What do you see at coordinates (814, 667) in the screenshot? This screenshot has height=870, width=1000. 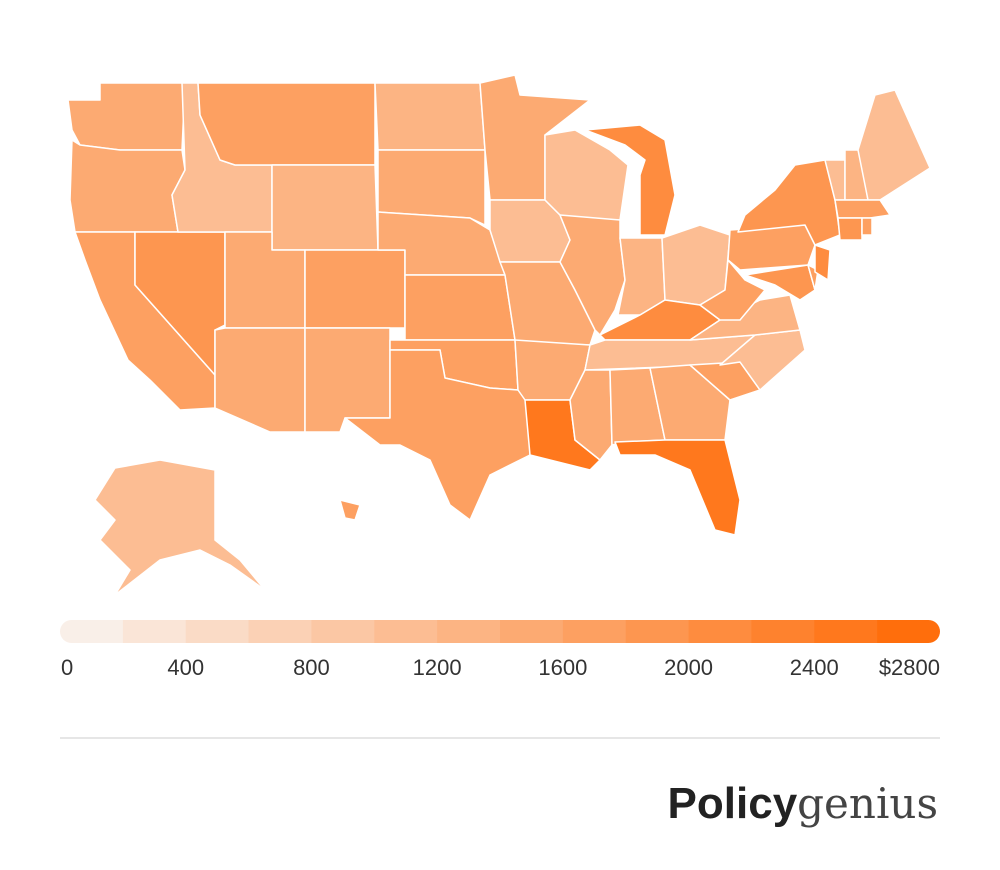 I see `tick-label: 2400` at bounding box center [814, 667].